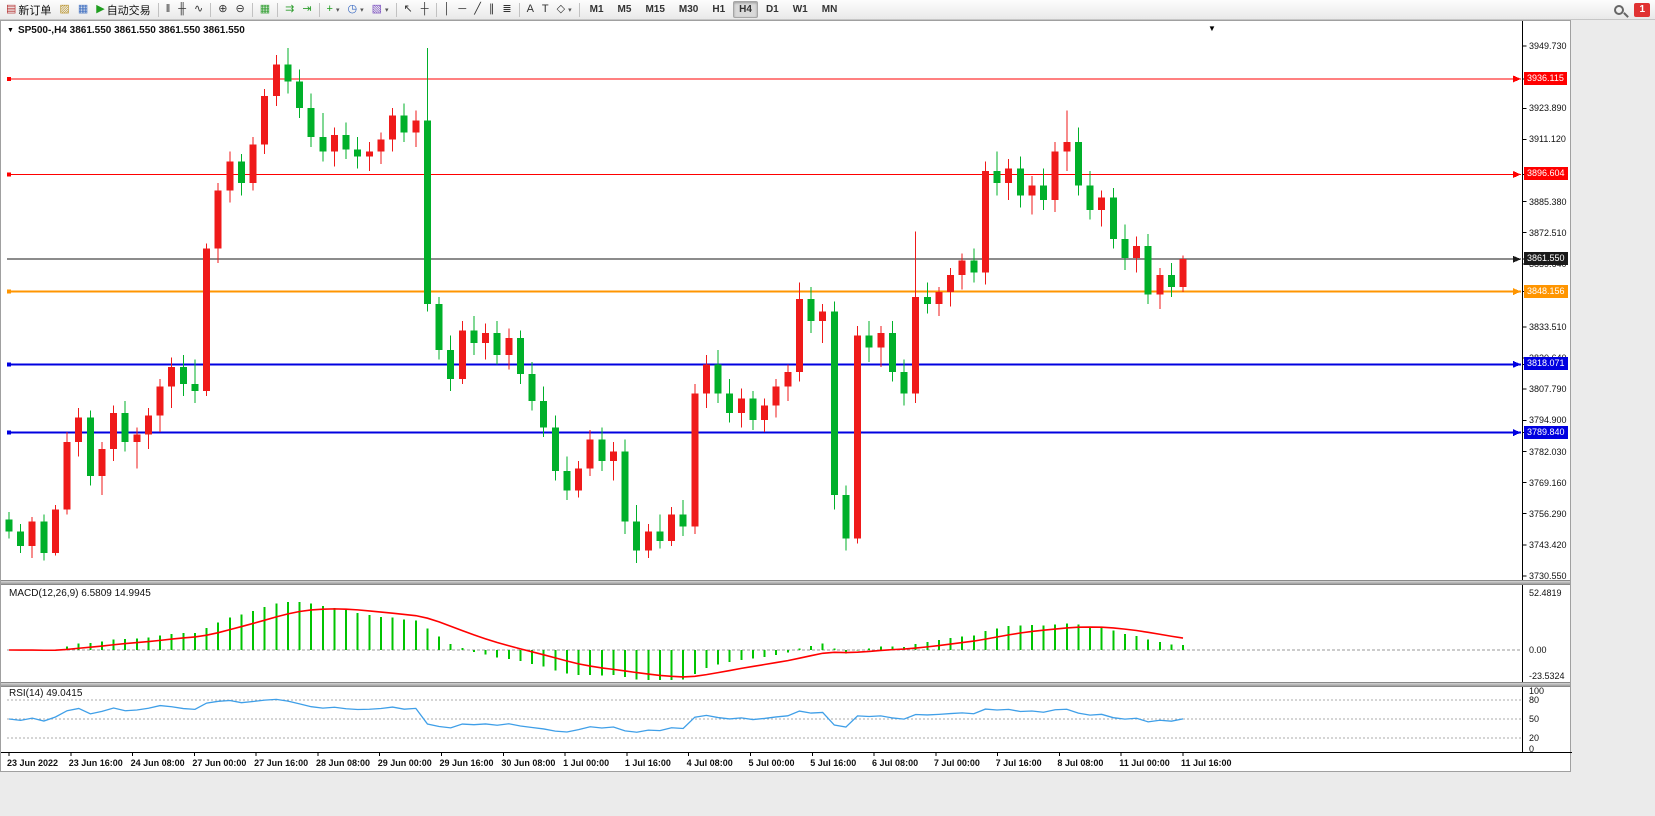 Image resolution: width=1655 pixels, height=816 pixels. Describe the element at coordinates (833, 763) in the screenshot. I see `time-axis-label: 5 Jul 16:00` at that location.